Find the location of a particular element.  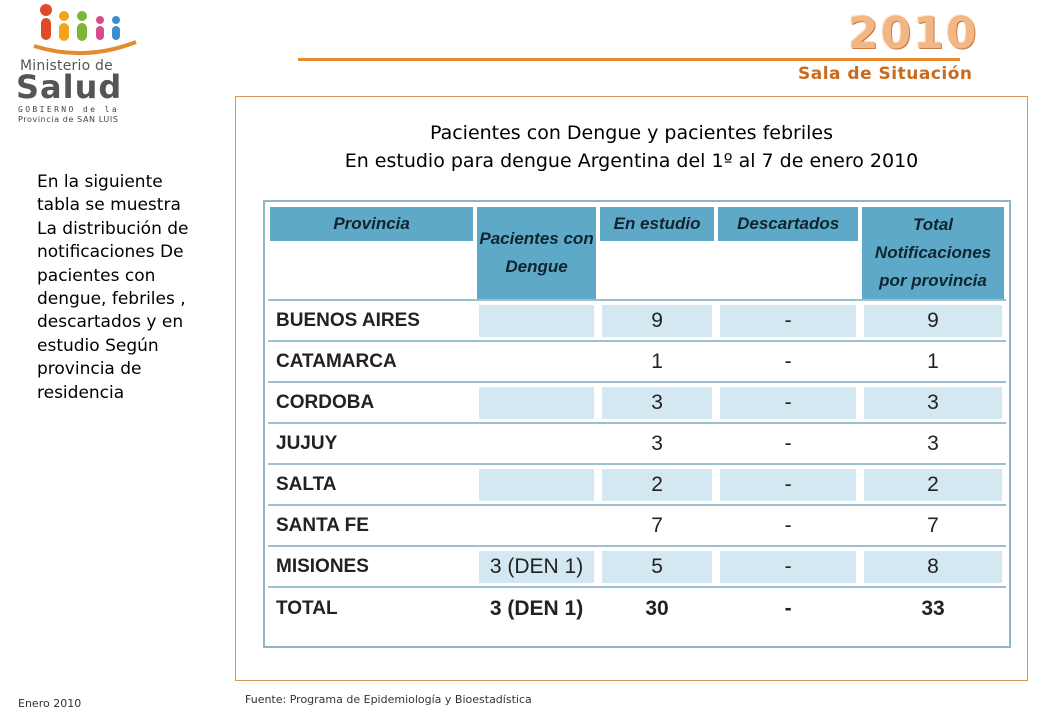

value-cell: 2 is located at coordinates (933, 483).